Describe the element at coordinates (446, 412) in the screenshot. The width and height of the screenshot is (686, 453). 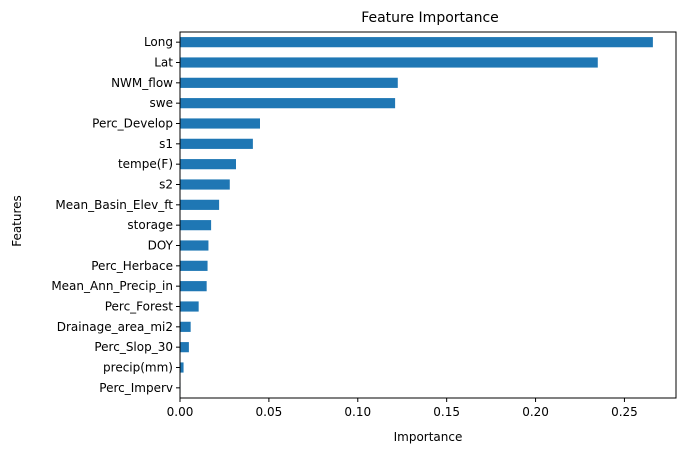
I see `x-tick-label: 0.15` at that location.